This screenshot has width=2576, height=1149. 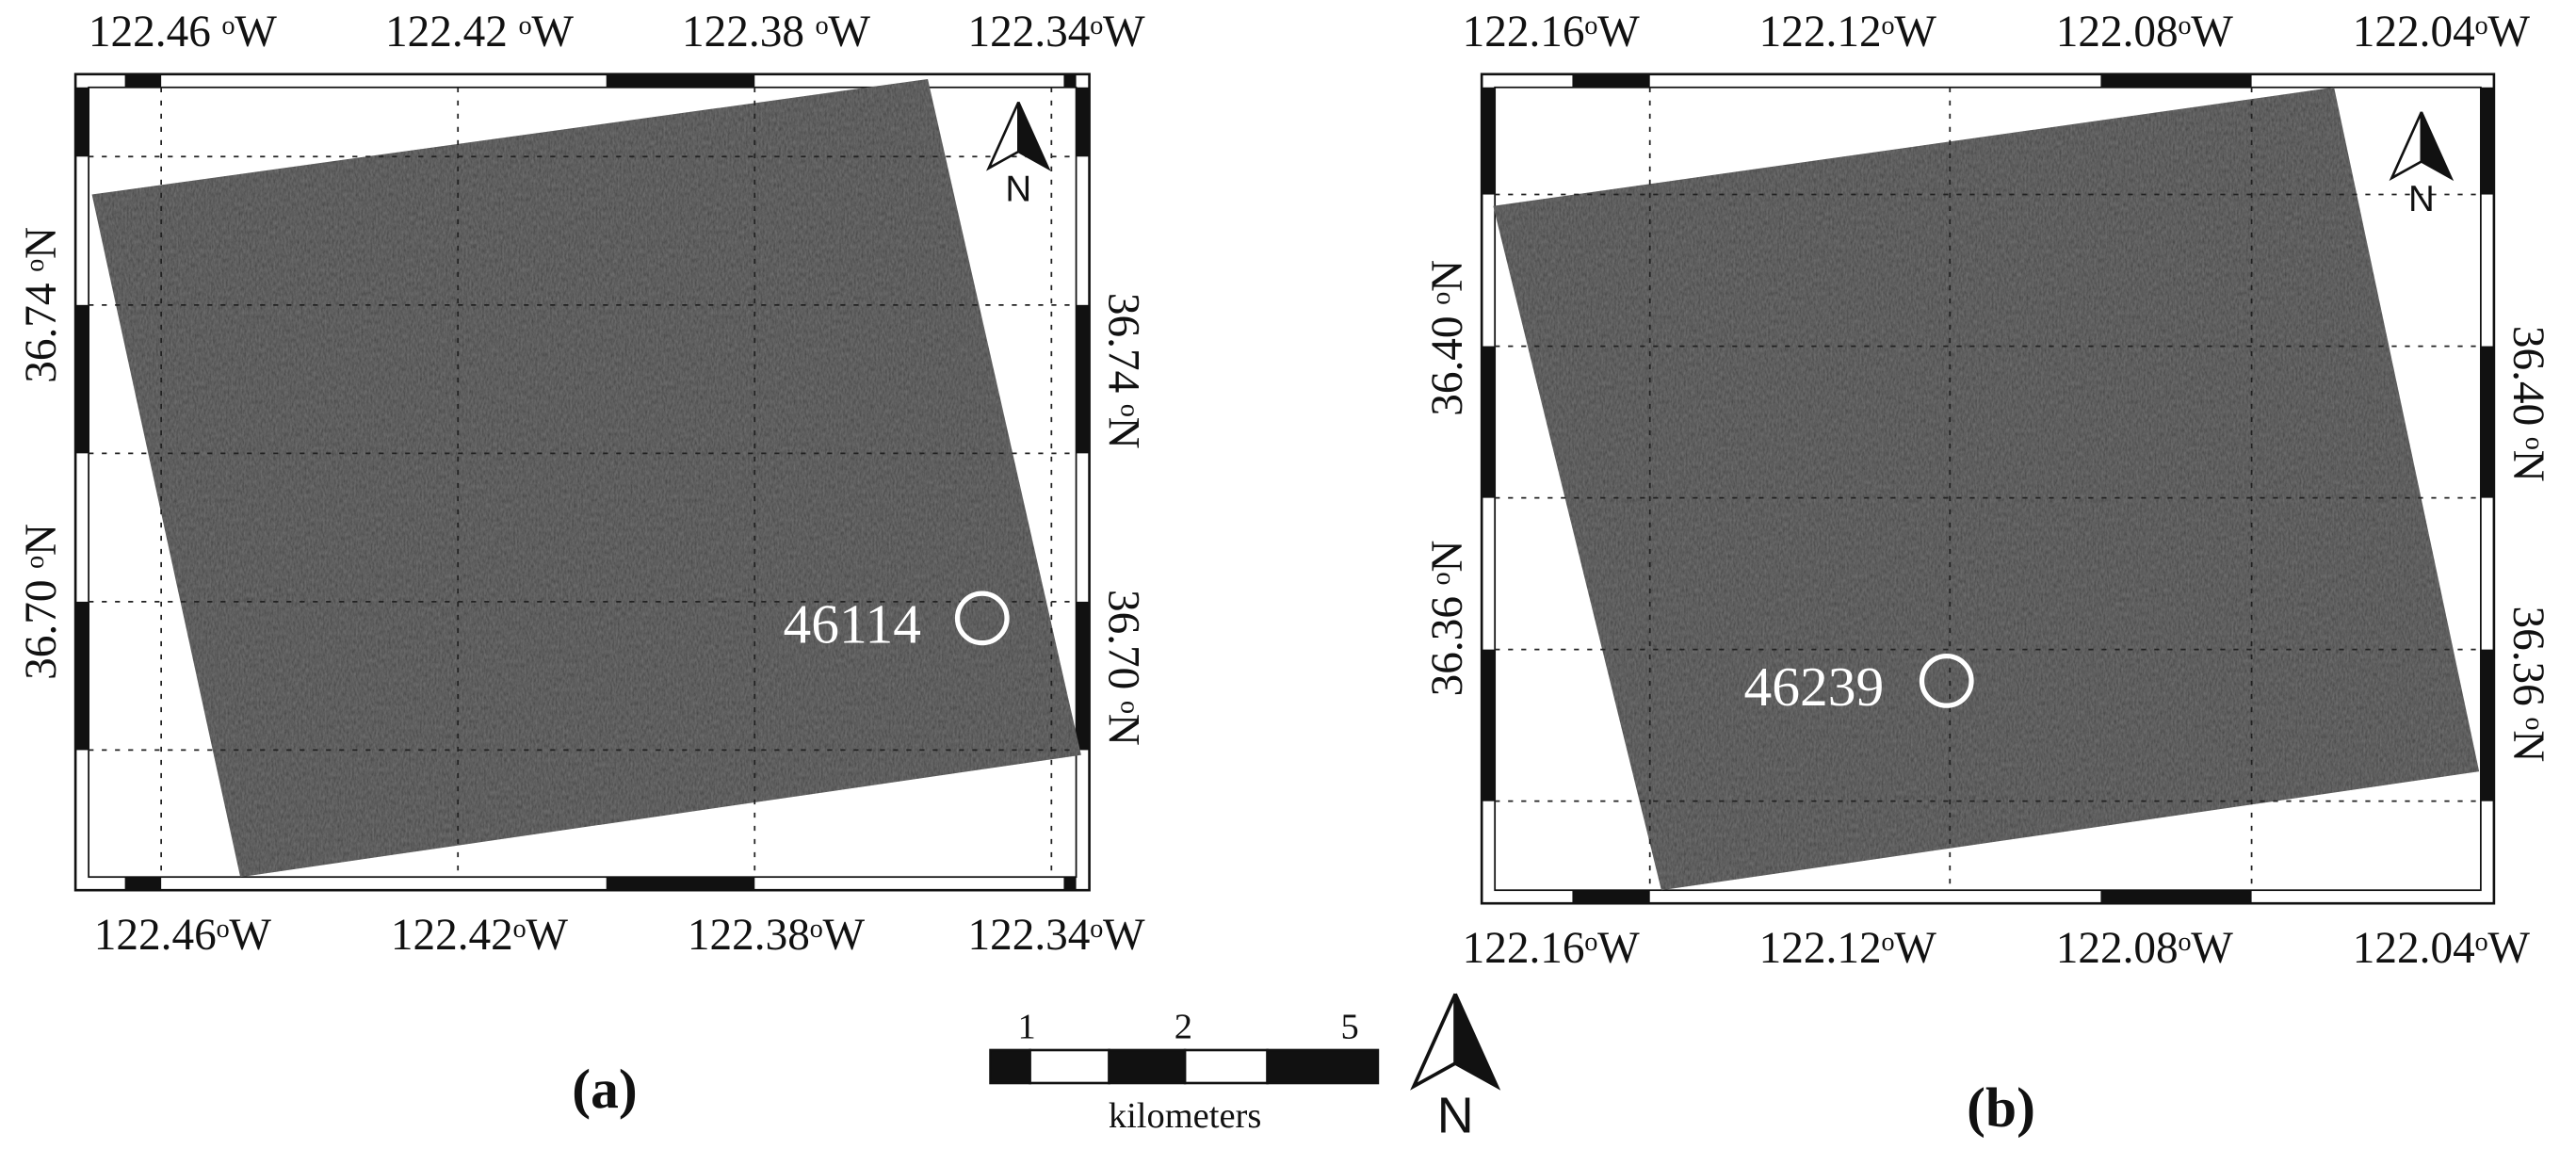 I want to click on right-tick-label: 36.70 ᵒN, so click(x=1123, y=668).